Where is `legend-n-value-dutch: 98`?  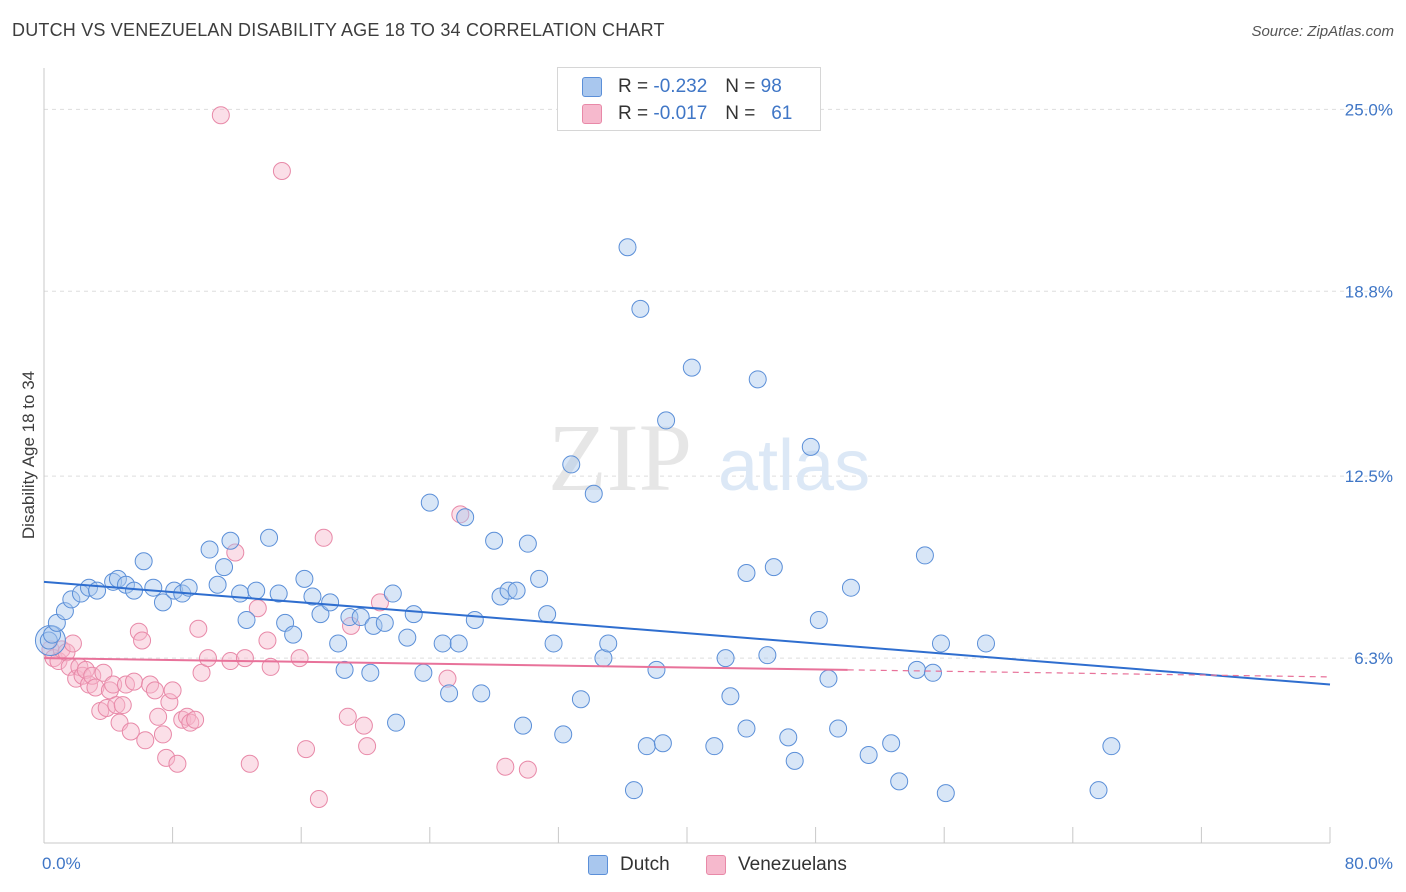 legend-n-value-dutch: 98 is located at coordinates (771, 86).